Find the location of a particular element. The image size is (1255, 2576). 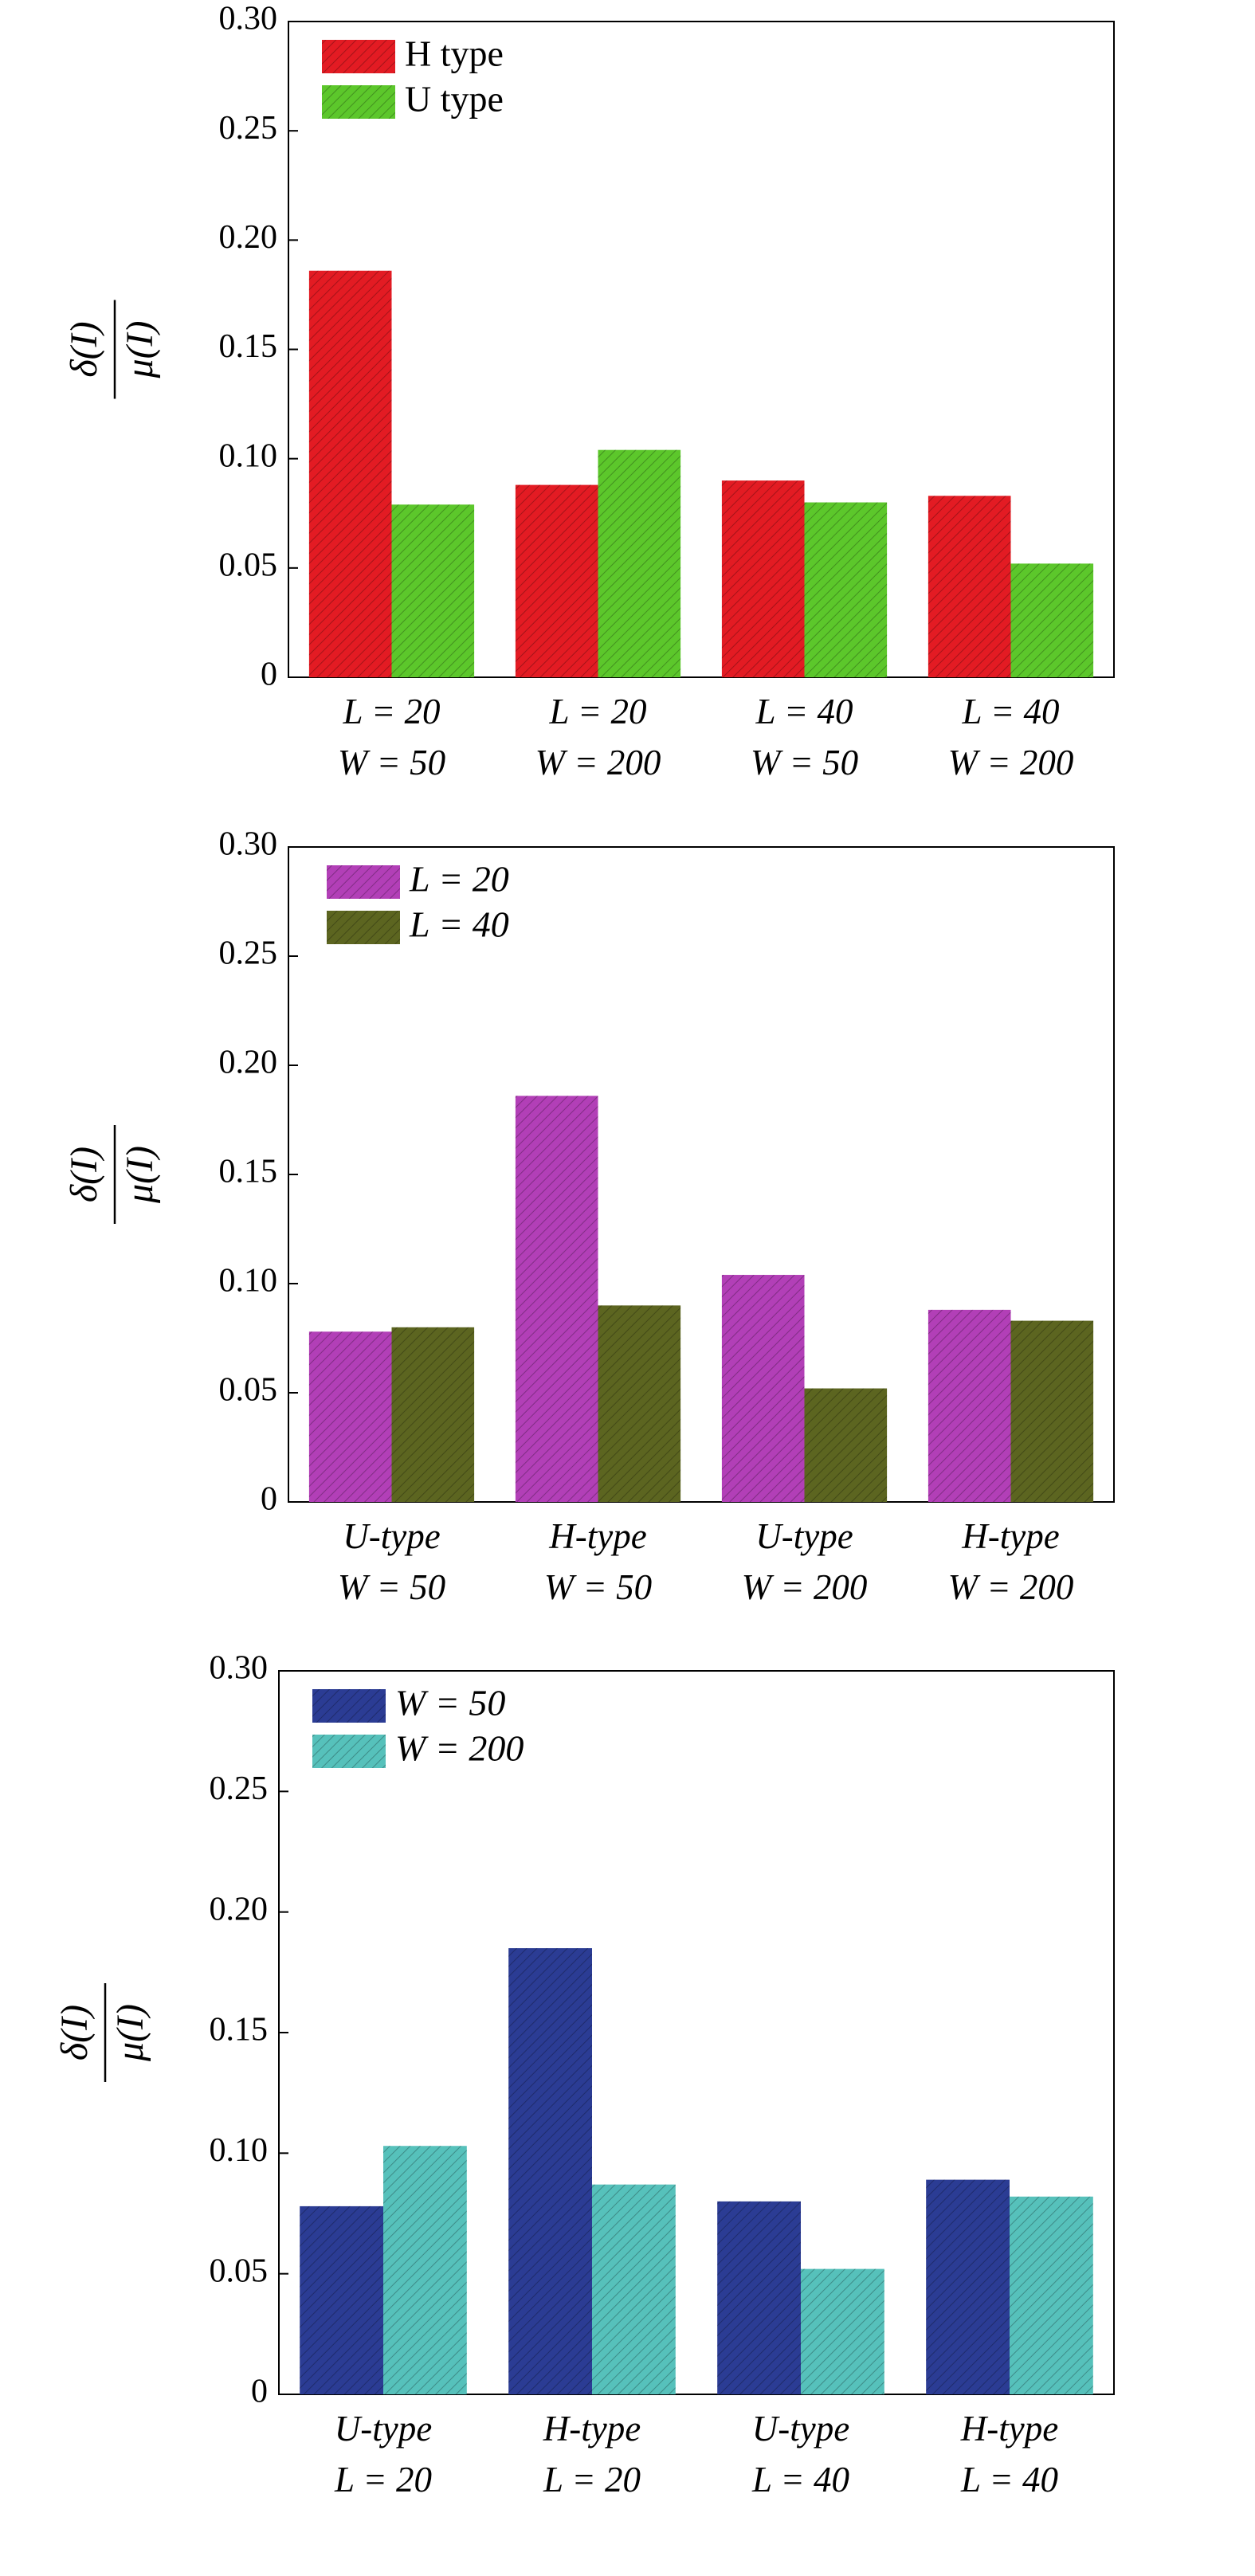

legend-label: H type is located at coordinates (454, 53).